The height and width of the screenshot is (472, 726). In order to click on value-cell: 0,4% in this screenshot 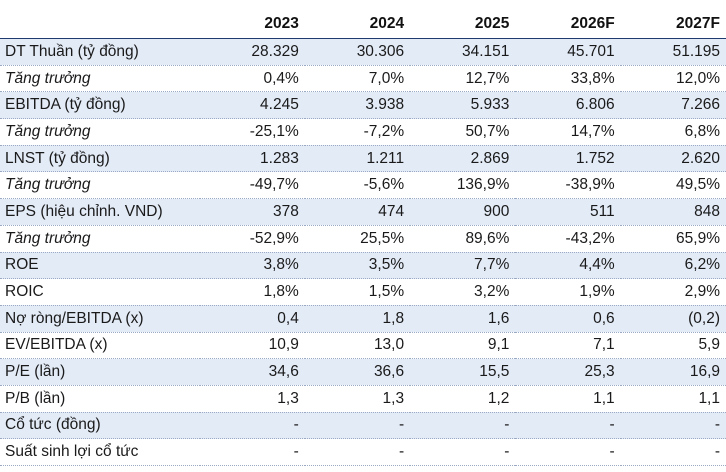, I will do `click(252, 79)`.